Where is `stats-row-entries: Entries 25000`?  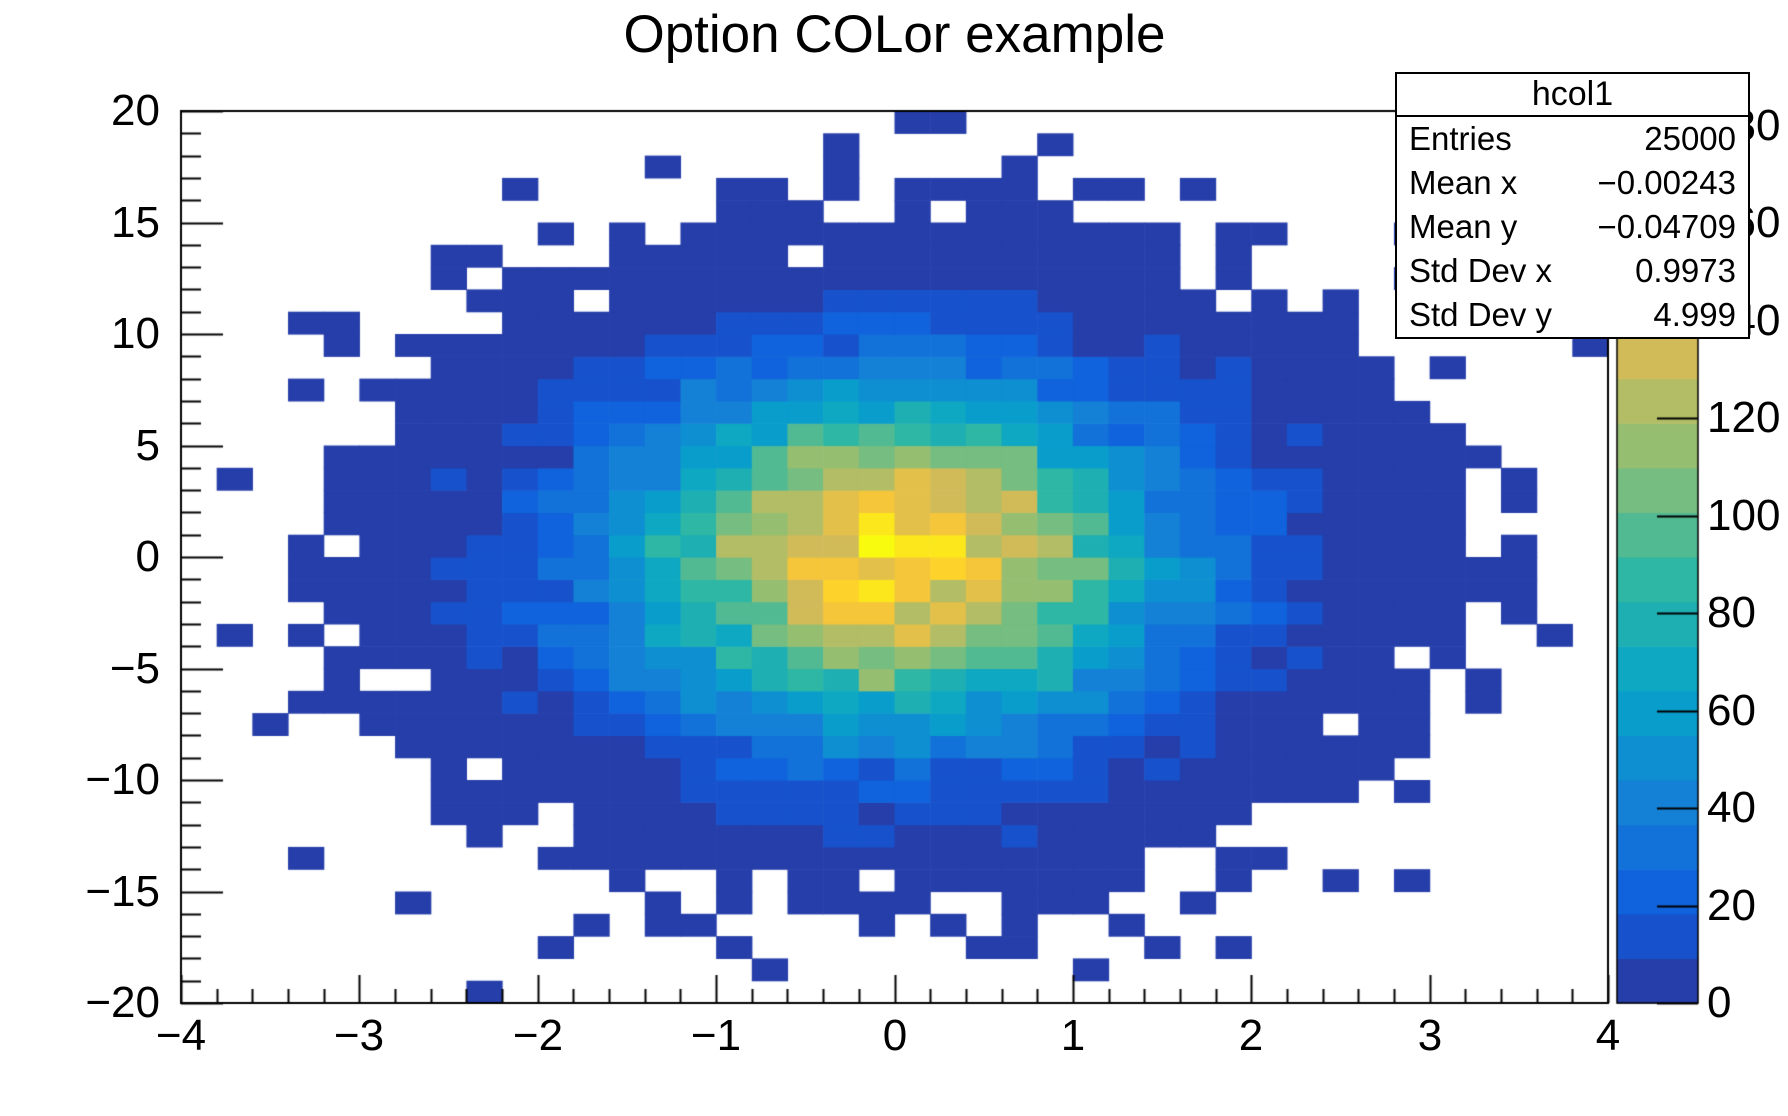 stats-row-entries: Entries 25000 is located at coordinates (1572, 139).